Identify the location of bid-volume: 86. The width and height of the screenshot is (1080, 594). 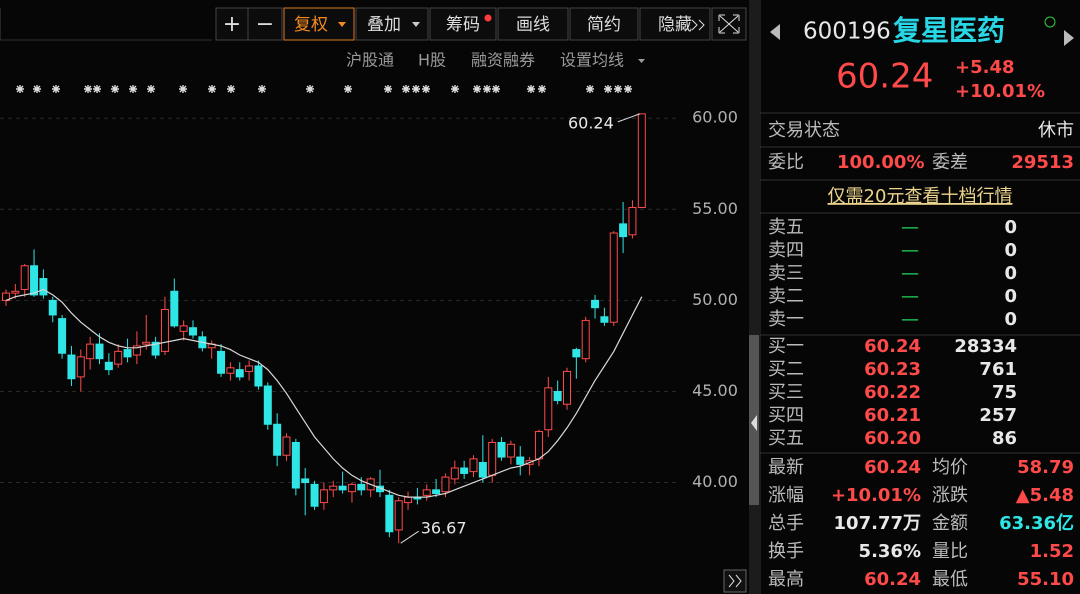
(1004, 438).